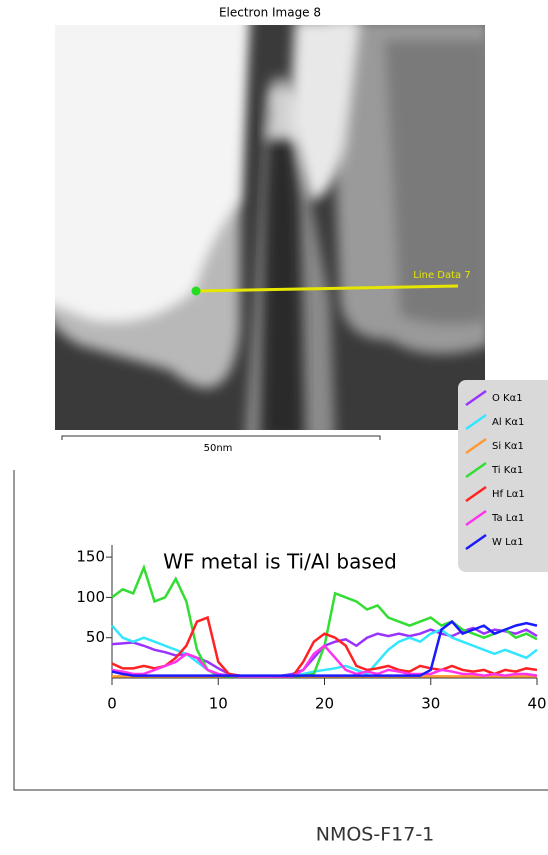 The image size is (548, 855). Describe the element at coordinates (507, 470) in the screenshot. I see `legend-label: Ti Kα1` at that location.